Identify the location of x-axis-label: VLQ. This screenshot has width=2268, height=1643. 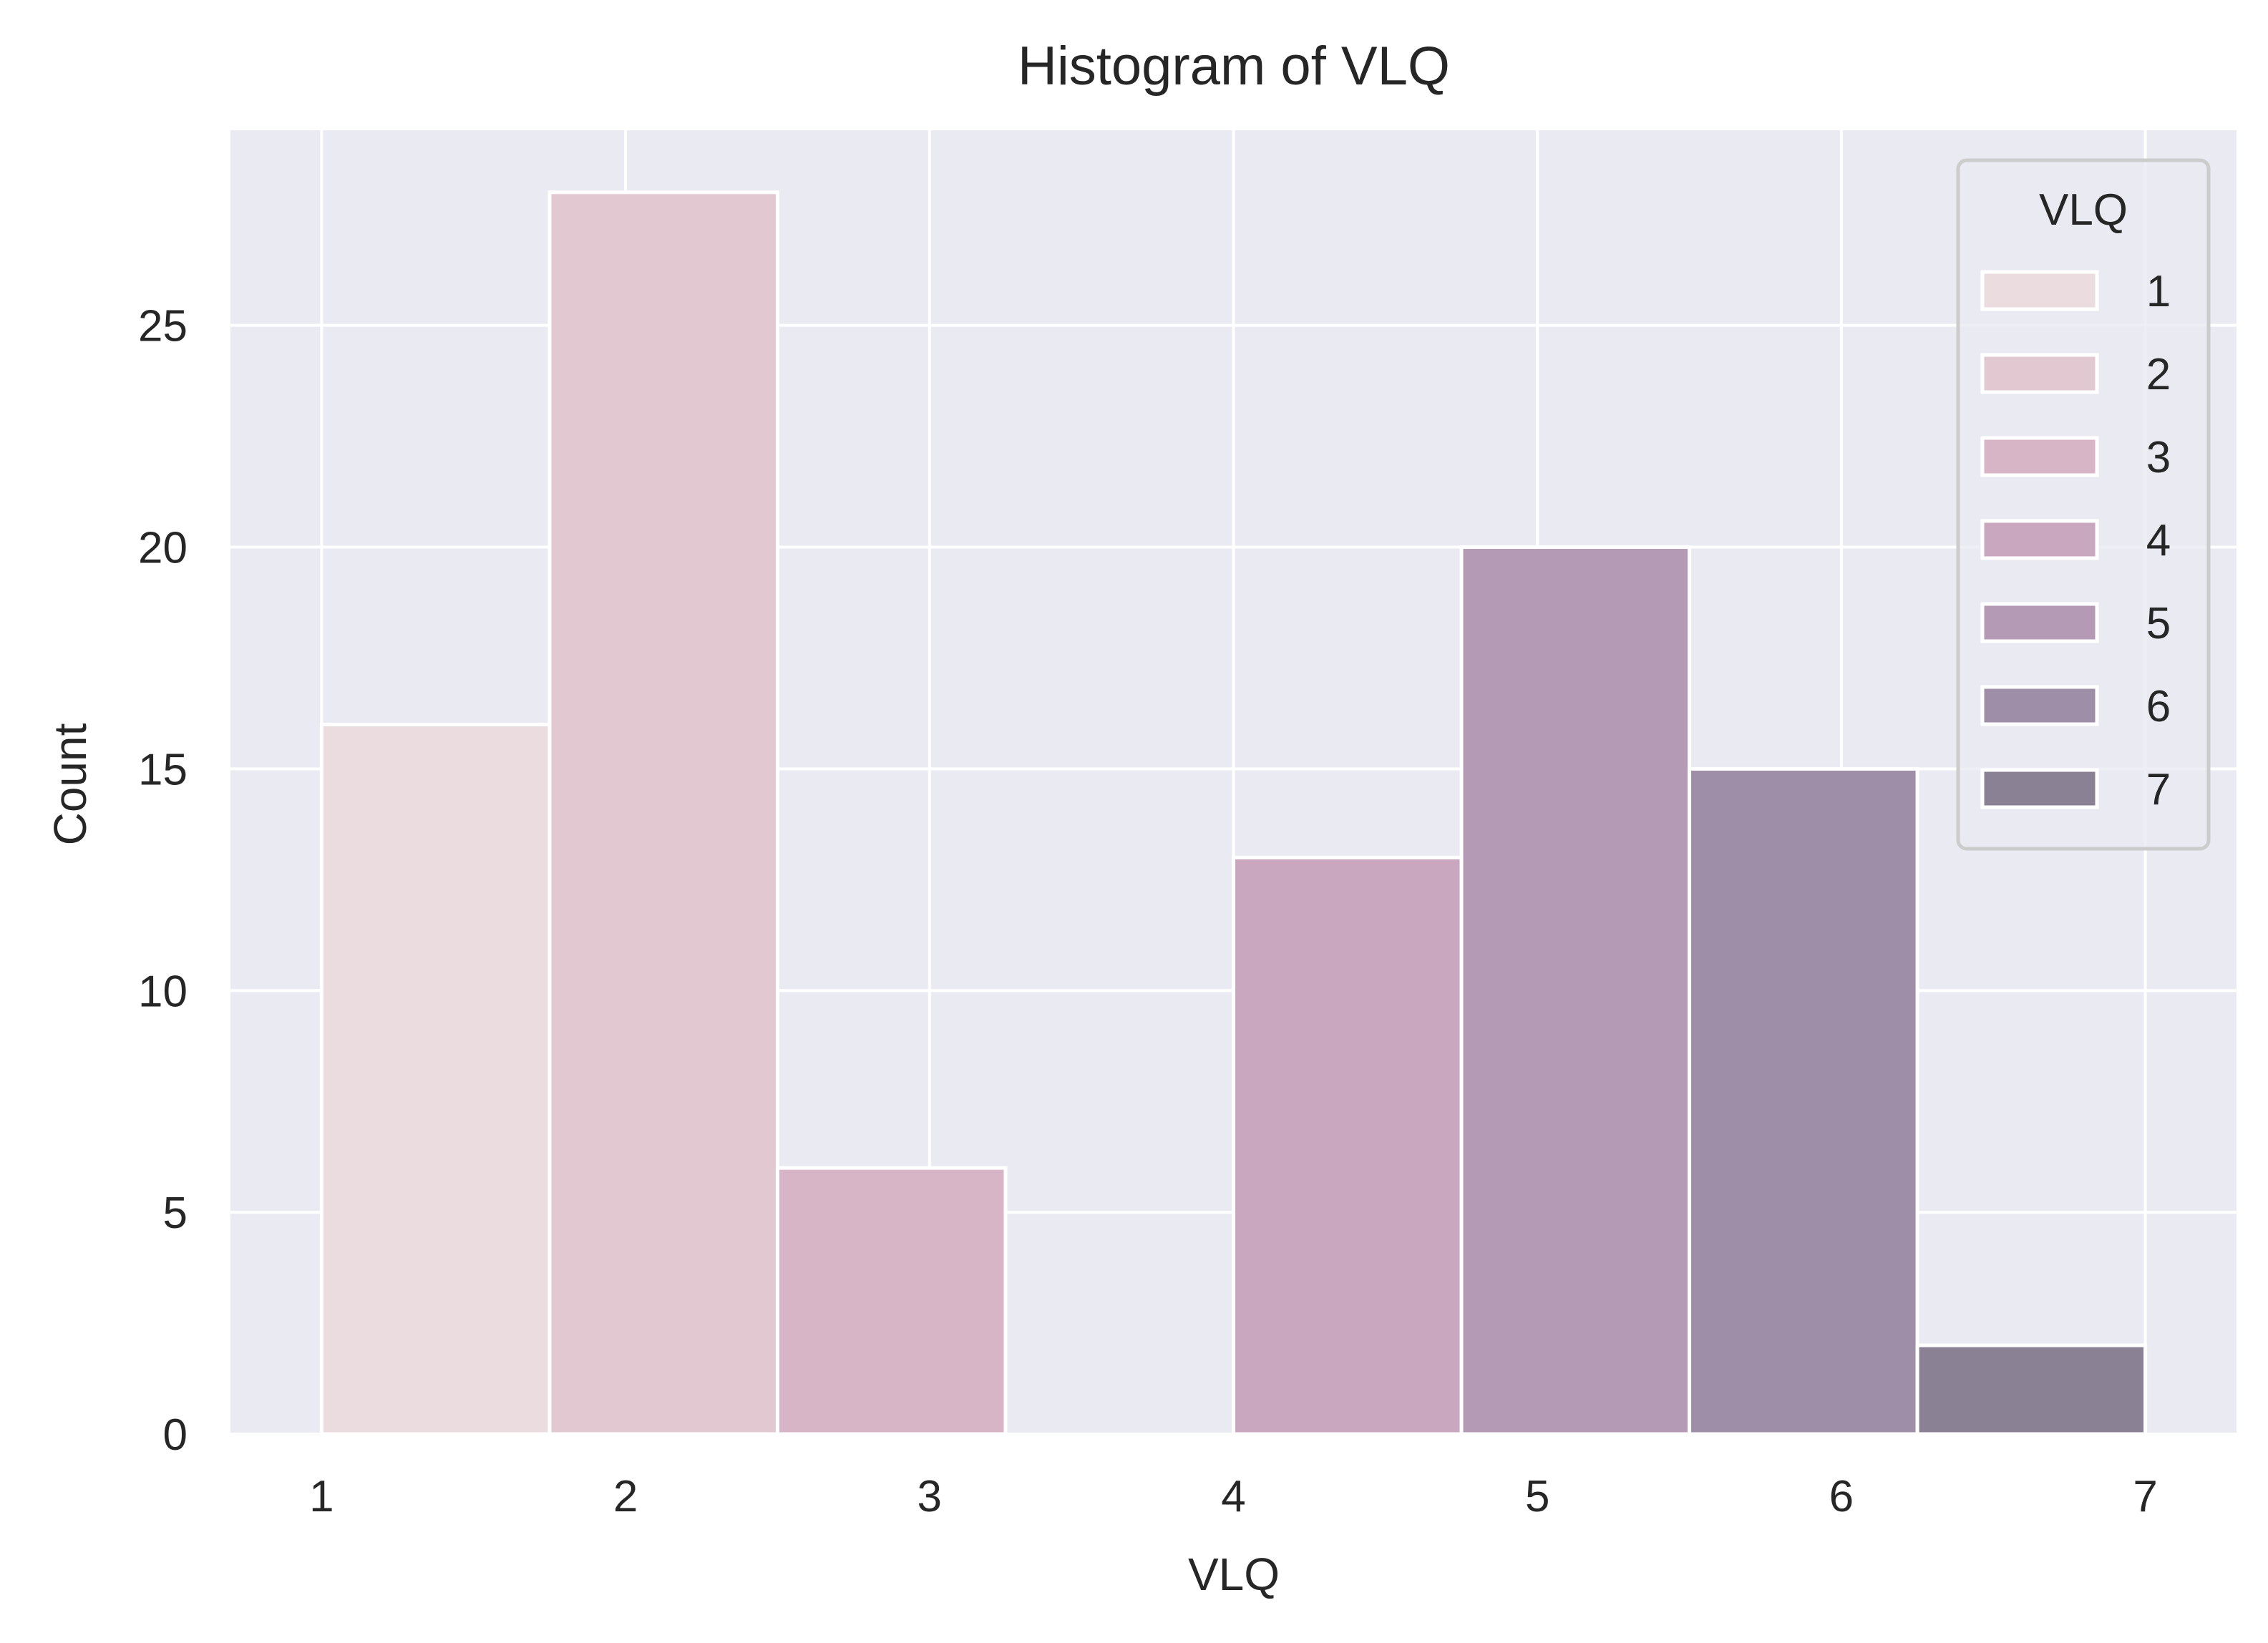
(1234, 1574).